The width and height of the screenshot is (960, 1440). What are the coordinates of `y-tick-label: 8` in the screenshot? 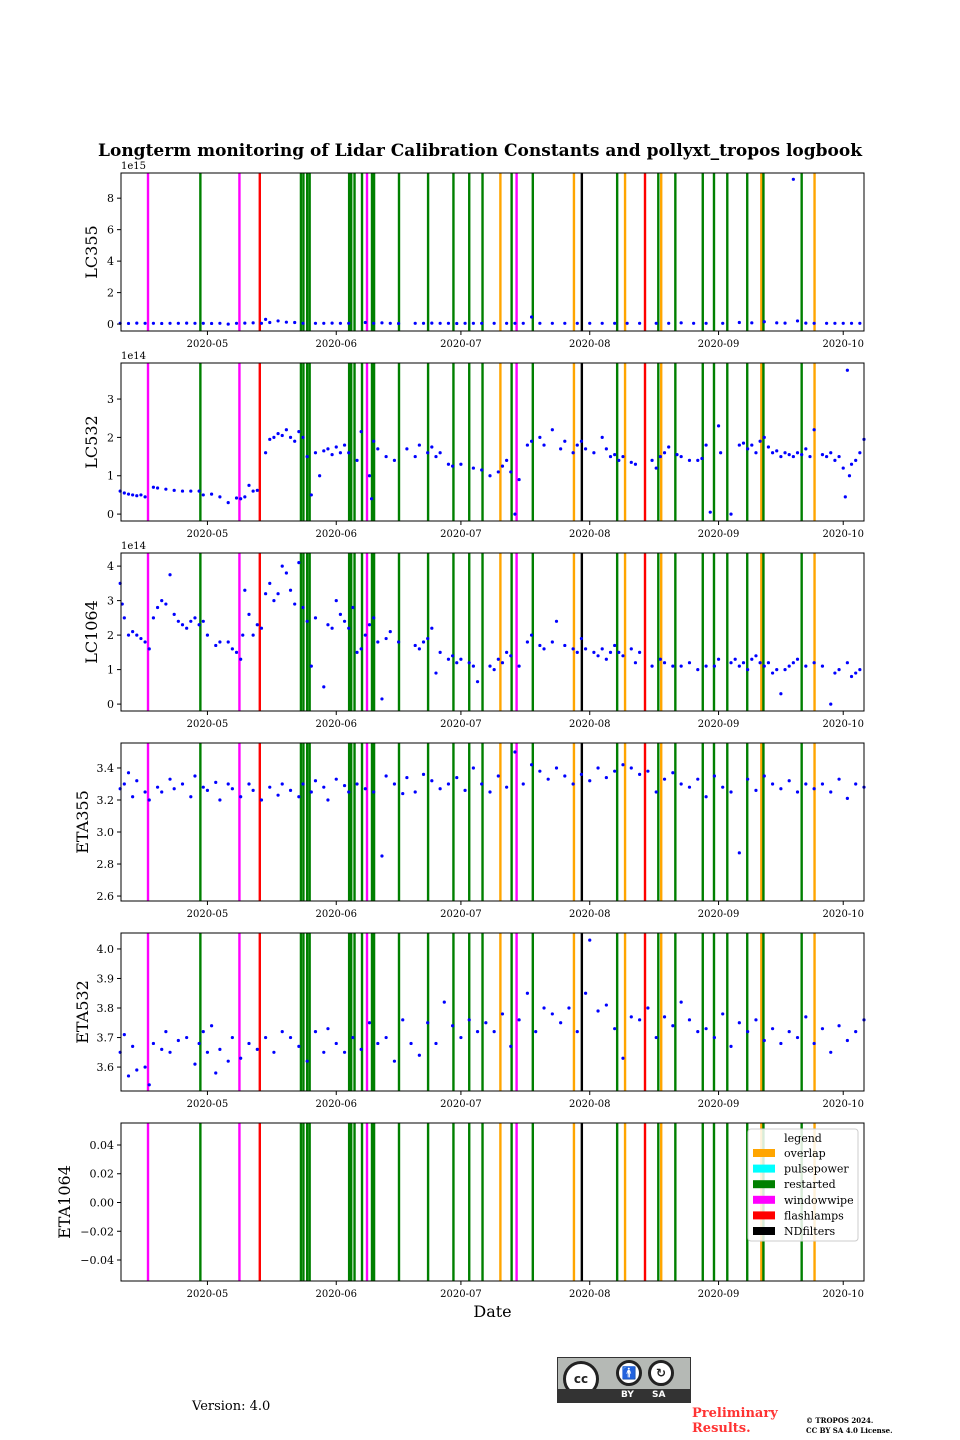 It's located at (110, 198).